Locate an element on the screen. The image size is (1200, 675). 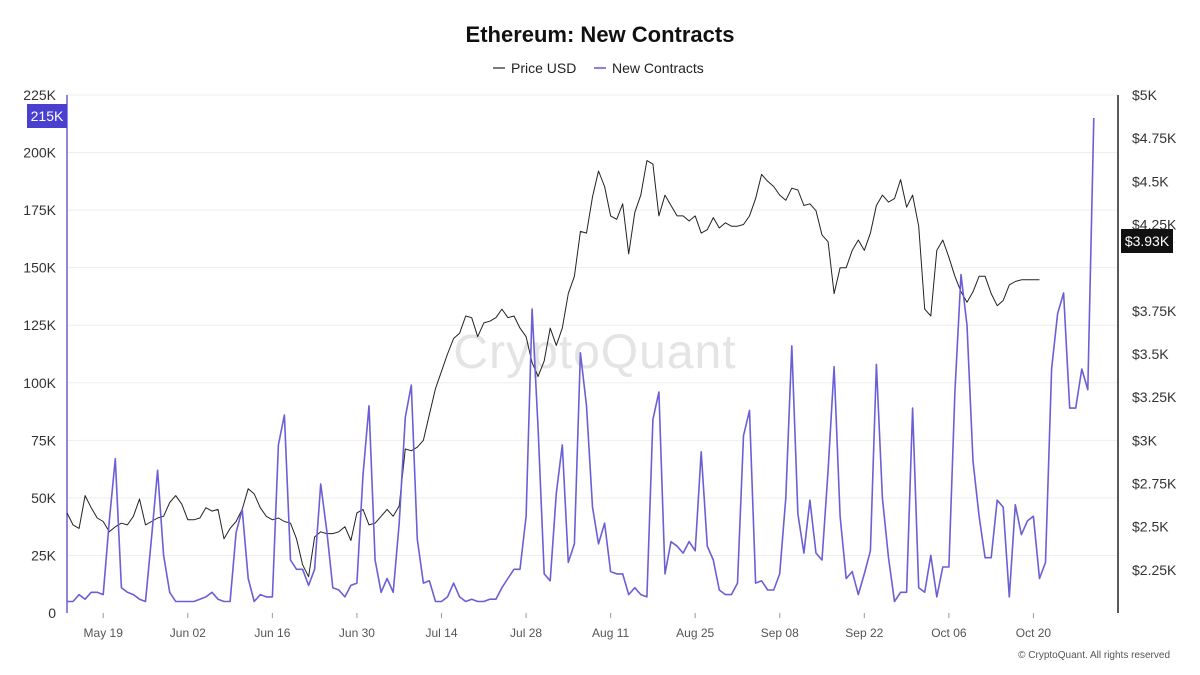
legend-label-price: Price USD is located at coordinates (543, 68).